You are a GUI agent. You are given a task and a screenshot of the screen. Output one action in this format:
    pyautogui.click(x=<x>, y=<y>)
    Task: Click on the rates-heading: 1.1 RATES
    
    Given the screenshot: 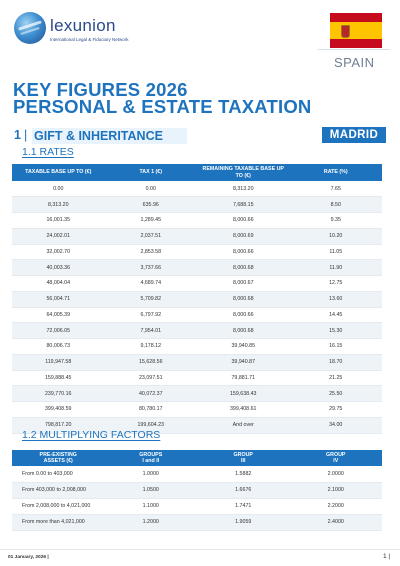 What is the action you would take?
    pyautogui.click(x=48, y=152)
    